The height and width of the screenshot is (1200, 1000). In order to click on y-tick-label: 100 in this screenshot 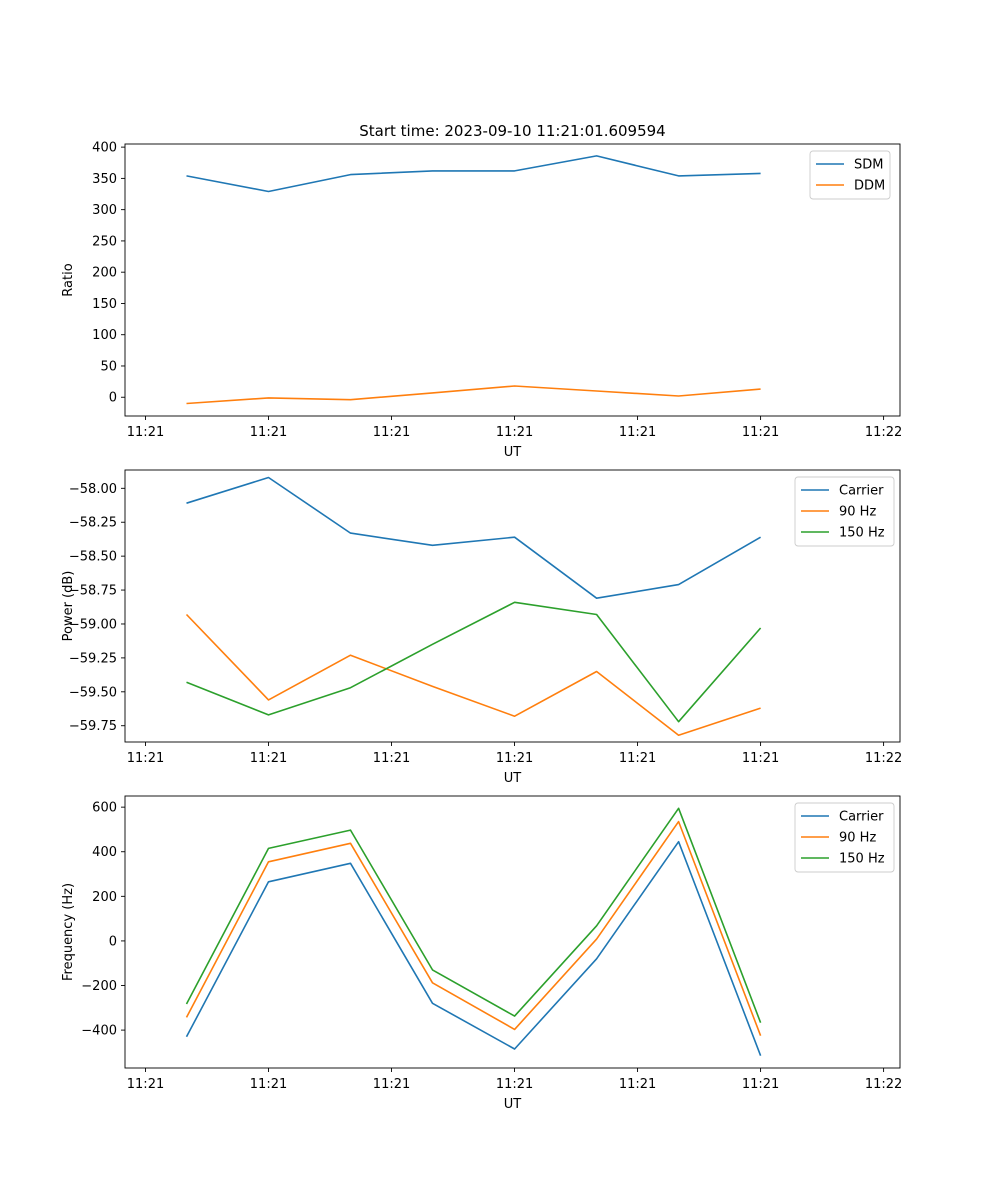, I will do `click(104, 335)`.